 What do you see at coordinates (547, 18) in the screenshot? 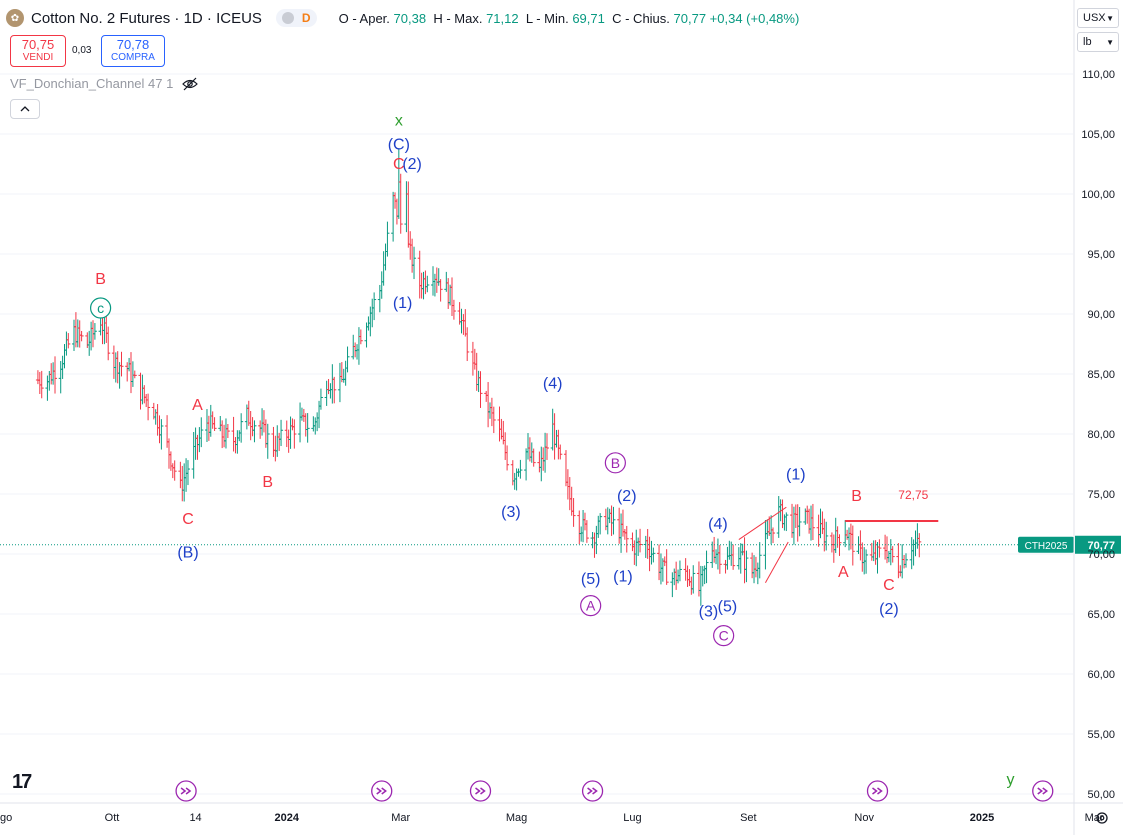
I see `low-label: L - Min.` at bounding box center [547, 18].